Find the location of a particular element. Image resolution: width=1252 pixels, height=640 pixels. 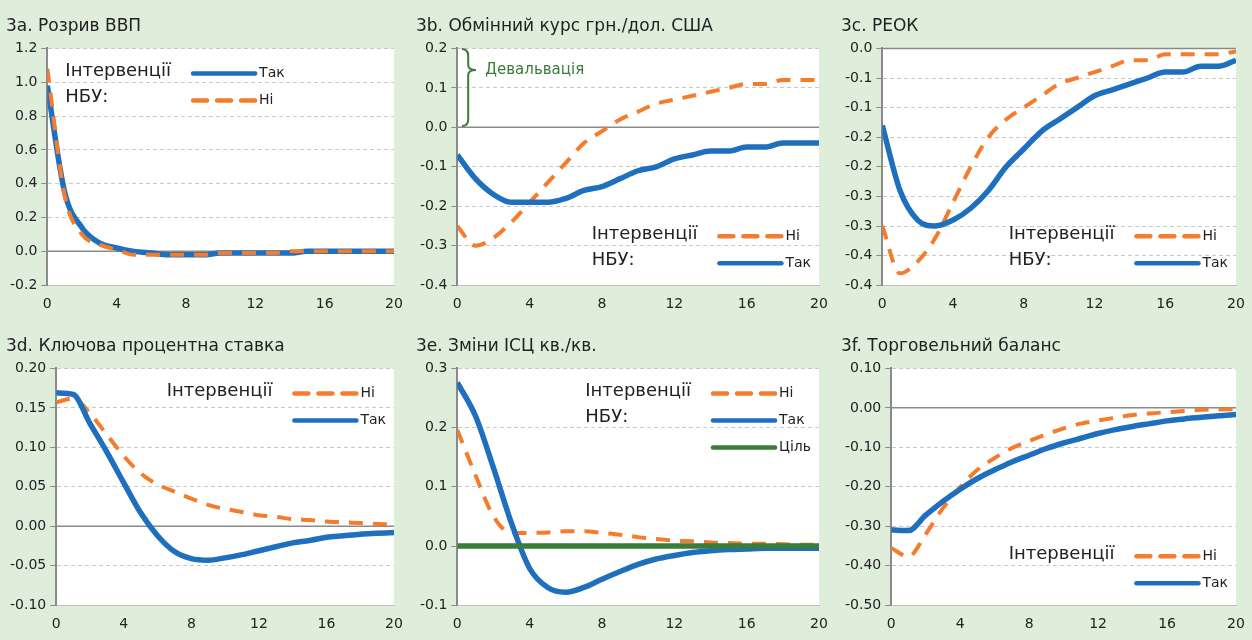

chart-title: 3e. Зміни ІСЦ кв./кв. is located at coordinates (506, 344).